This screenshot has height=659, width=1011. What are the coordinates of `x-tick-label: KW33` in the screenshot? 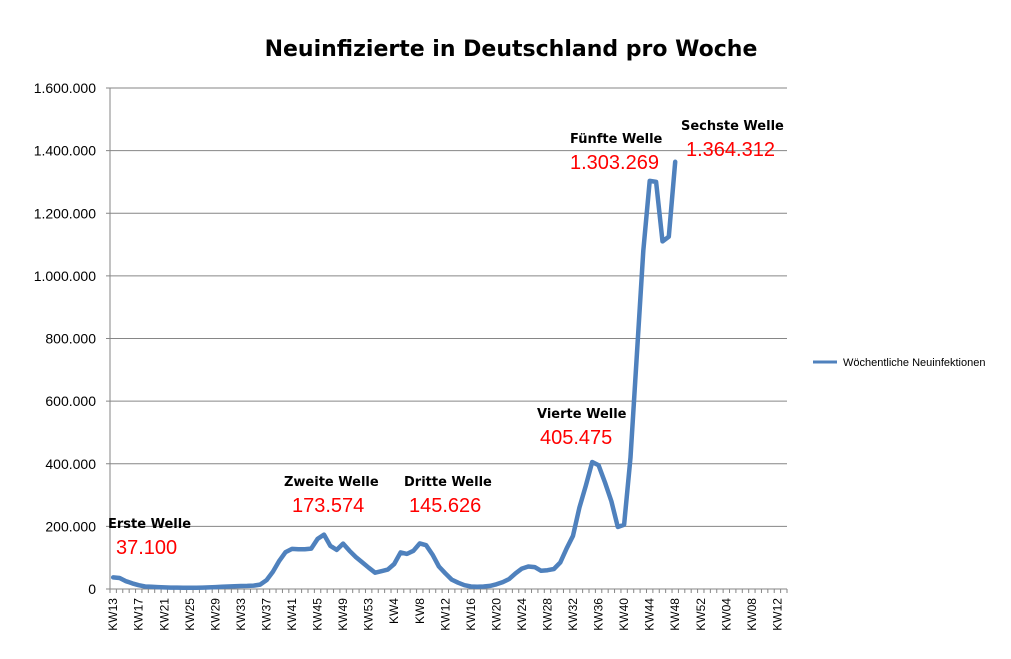 It's located at (241, 614).